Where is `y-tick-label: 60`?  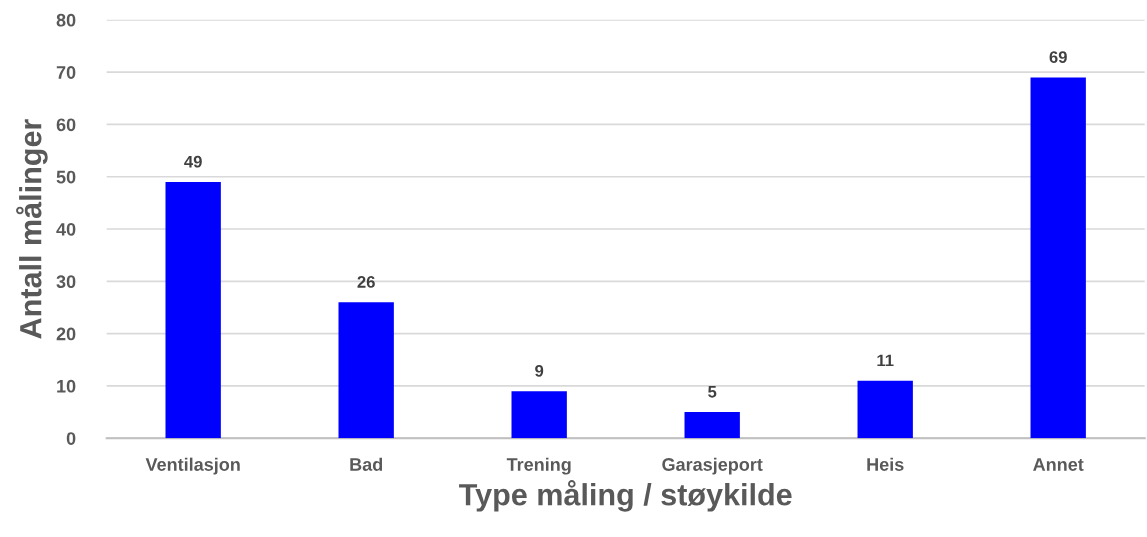
y-tick-label: 60 is located at coordinates (66, 125).